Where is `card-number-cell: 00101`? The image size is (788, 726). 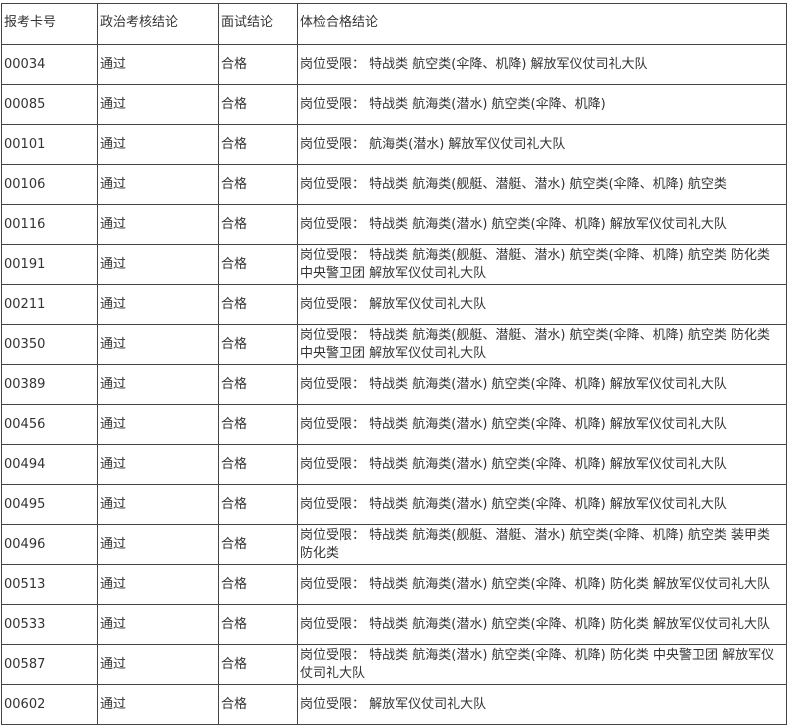
card-number-cell: 00101 is located at coordinates (49, 144).